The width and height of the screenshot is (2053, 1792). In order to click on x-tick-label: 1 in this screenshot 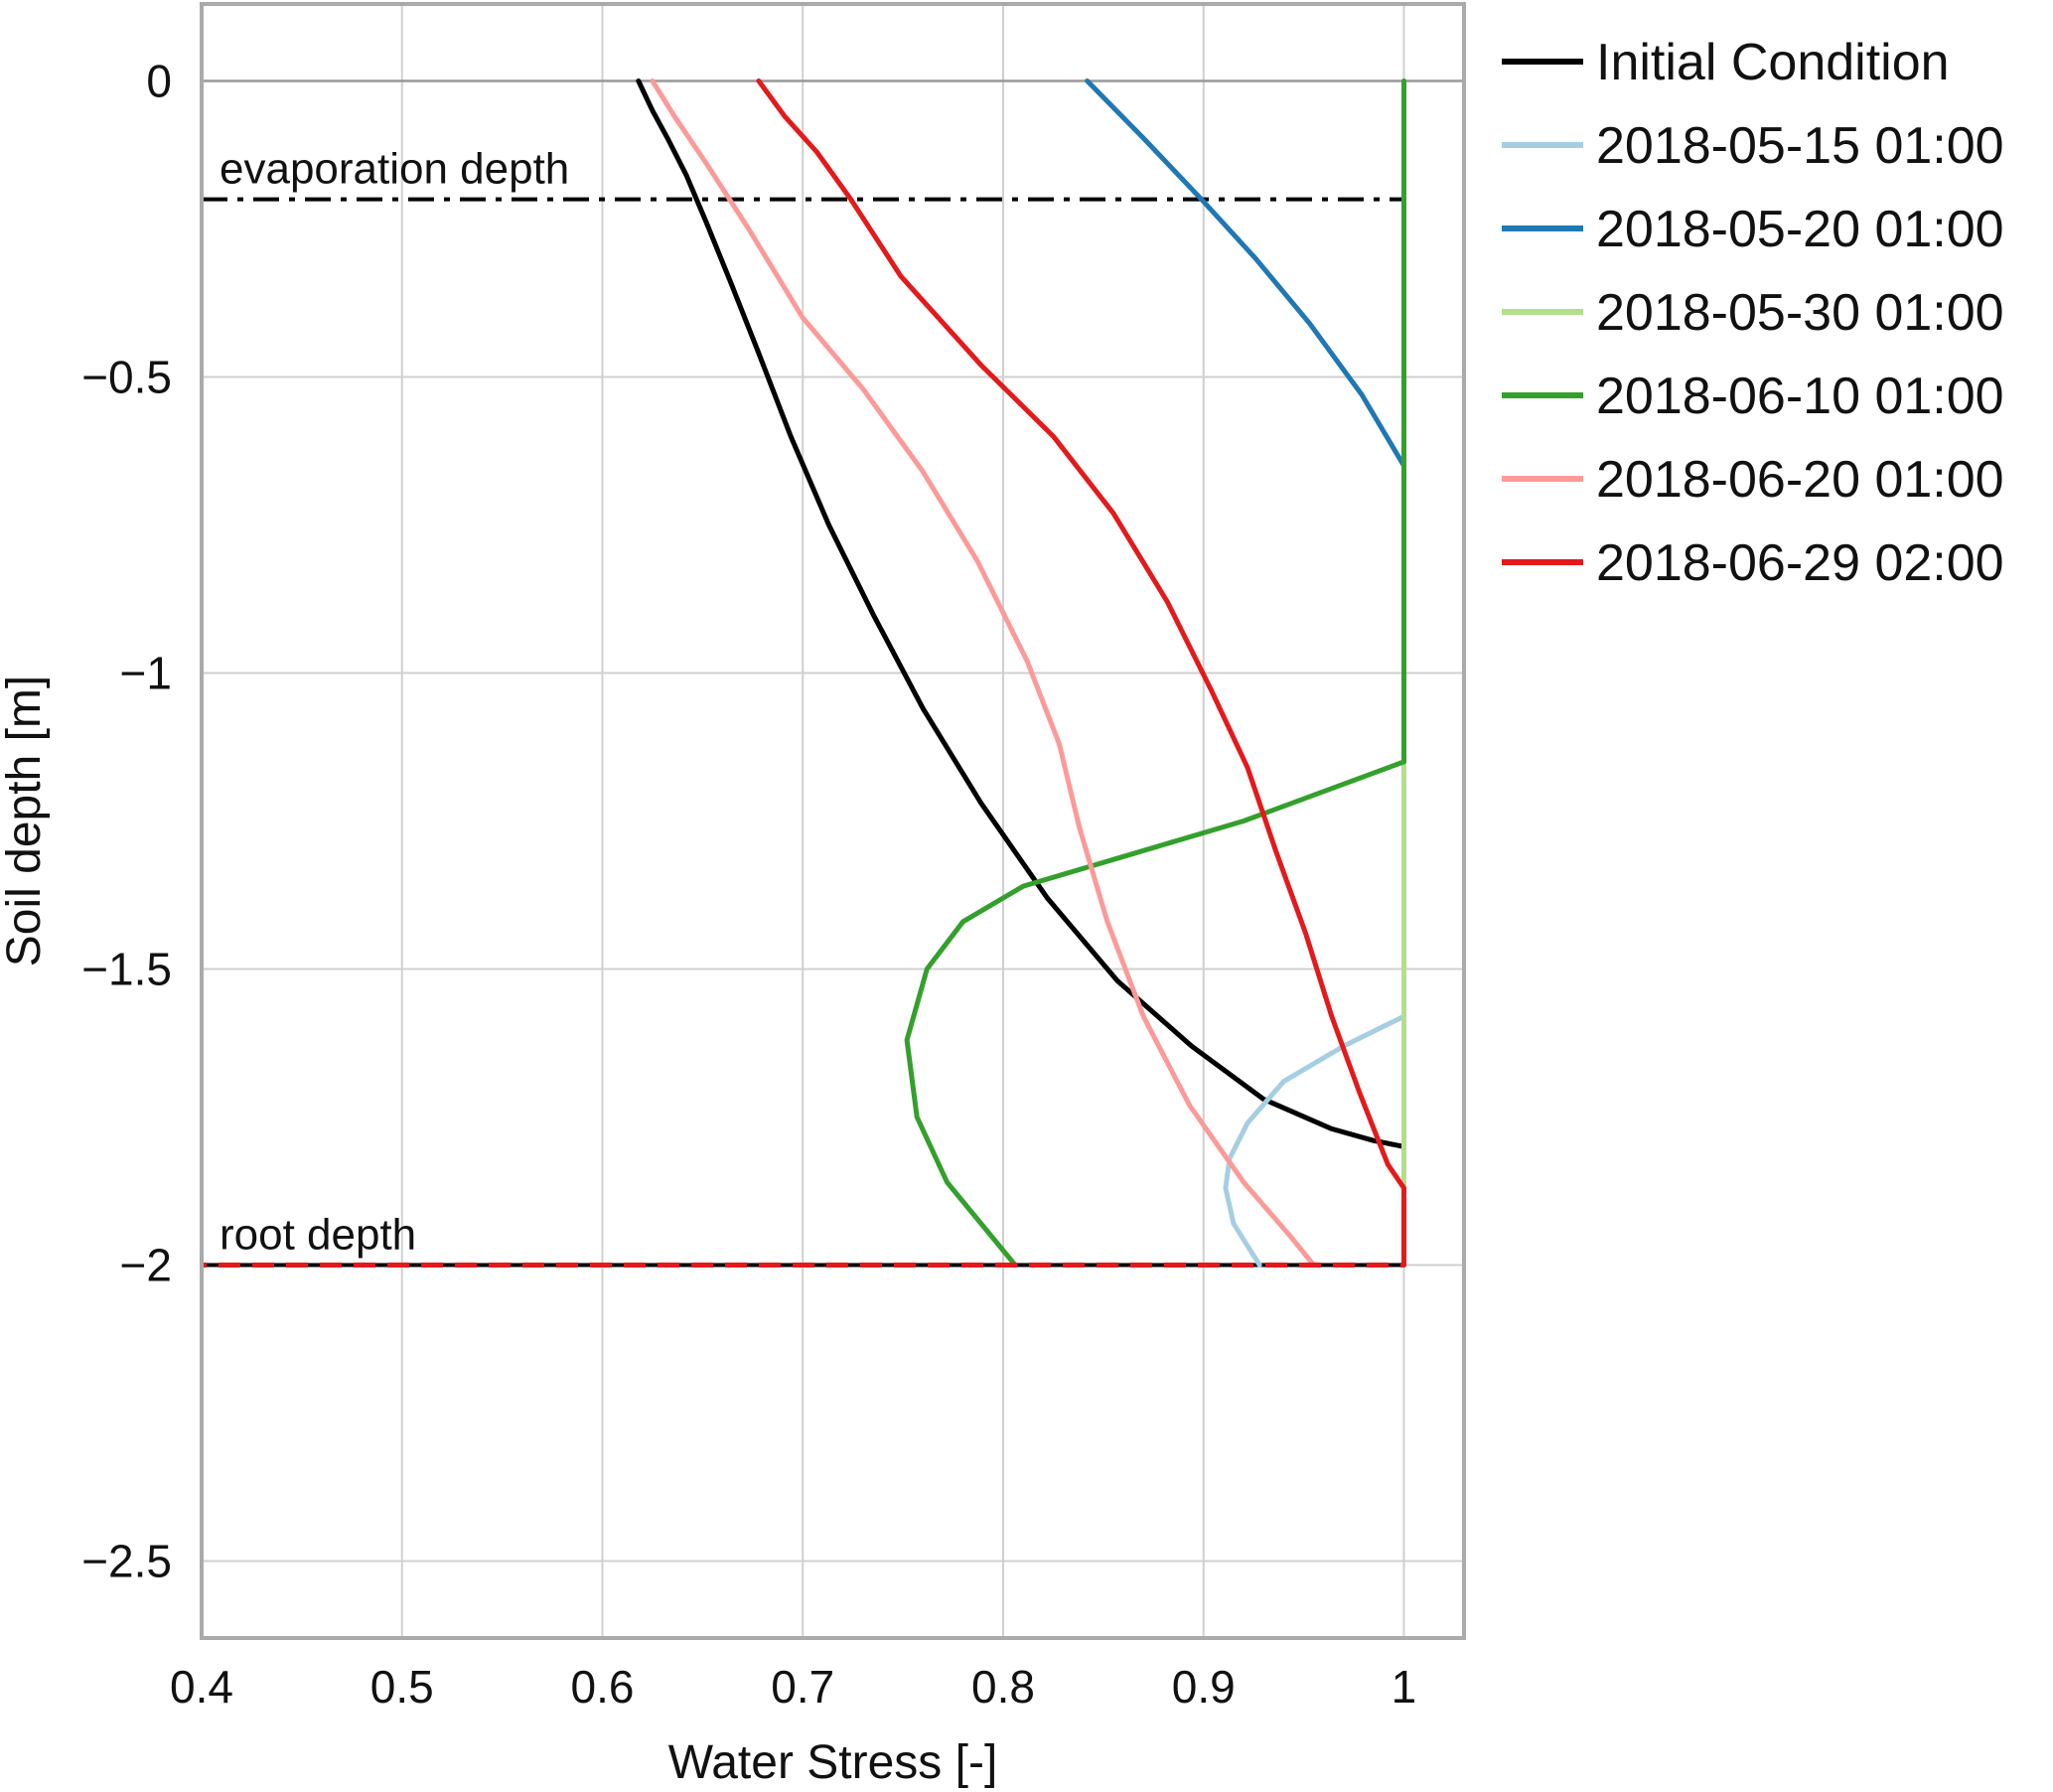, I will do `click(1404, 1687)`.